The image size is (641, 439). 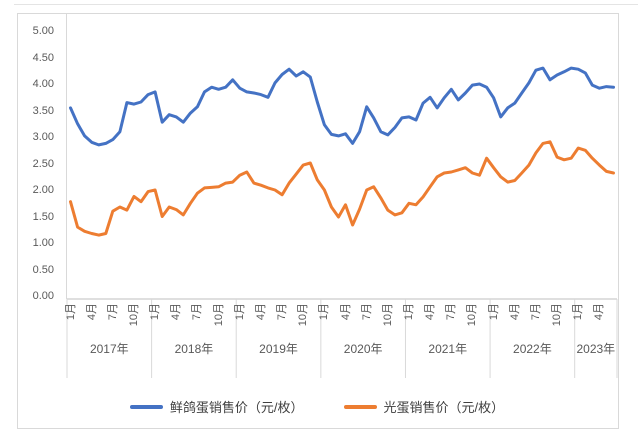 What do you see at coordinates (194, 349) in the screenshot?
I see `x-axis-year-label: 2018年` at bounding box center [194, 349].